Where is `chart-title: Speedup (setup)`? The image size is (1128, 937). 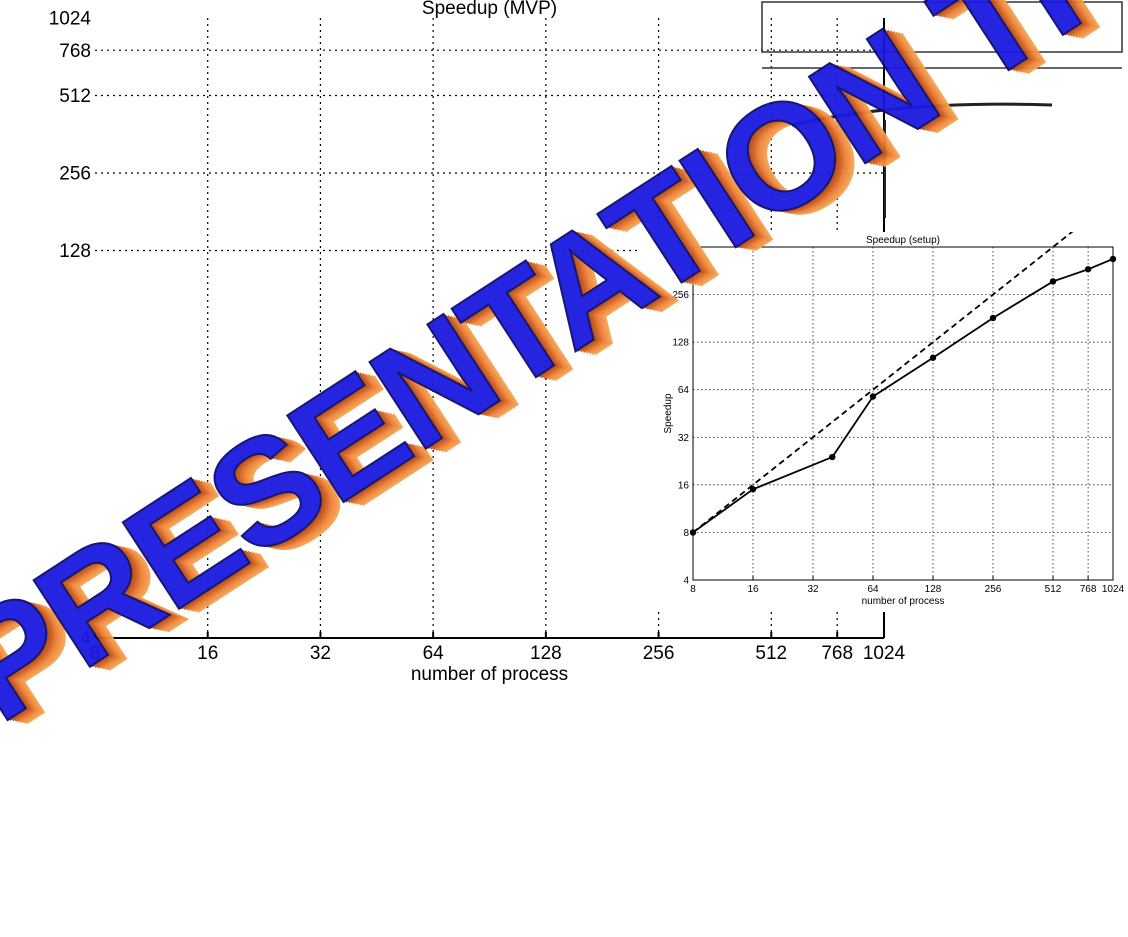
chart-title: Speedup (setup) is located at coordinates (903, 240).